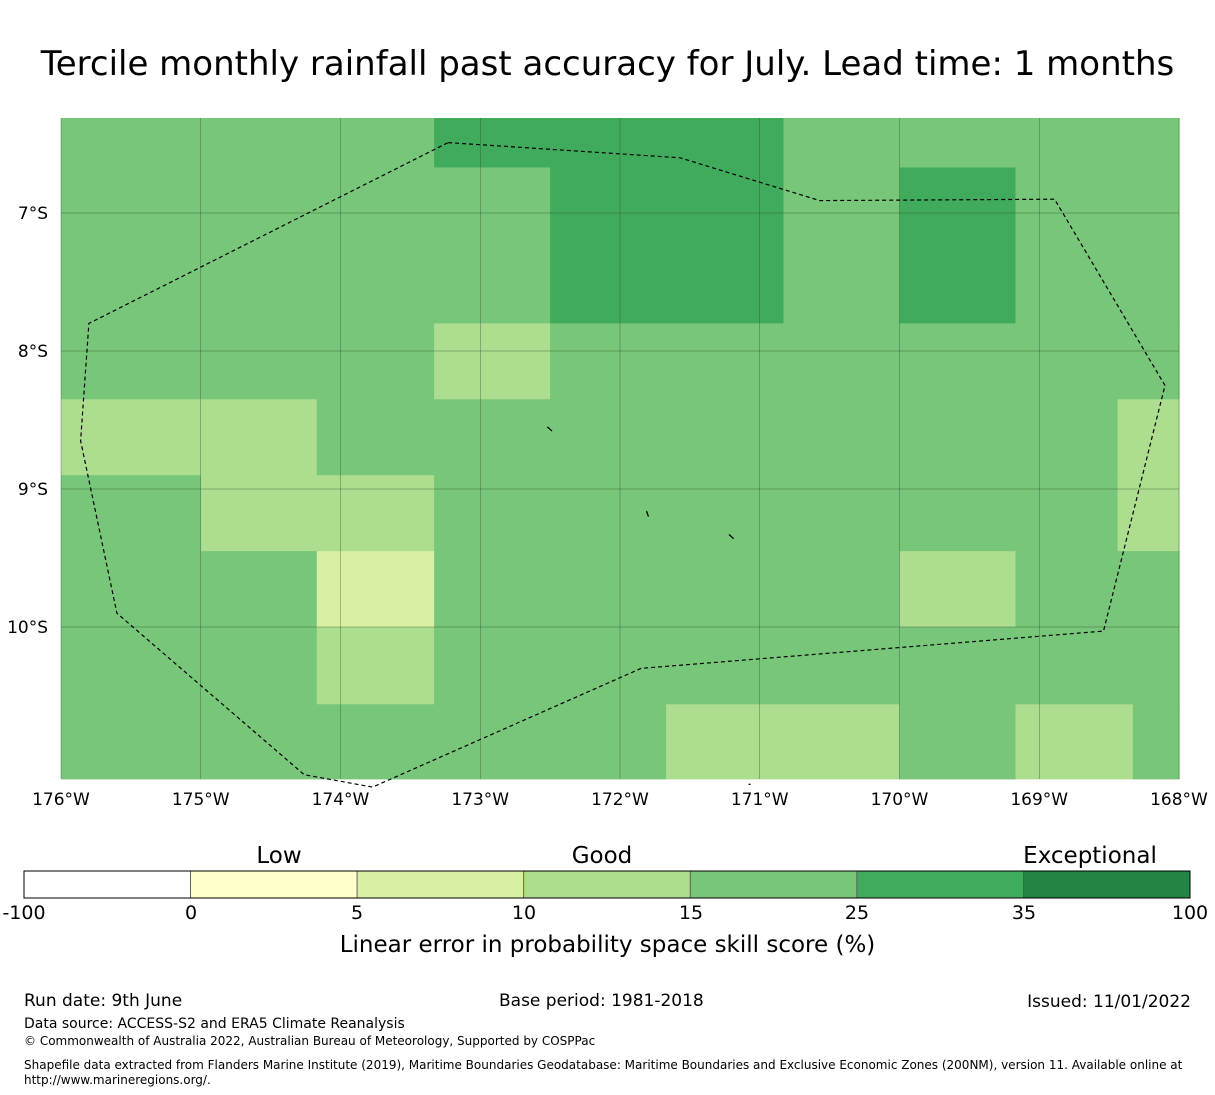  I want to click on colorbar-tick: 15, so click(691, 913).